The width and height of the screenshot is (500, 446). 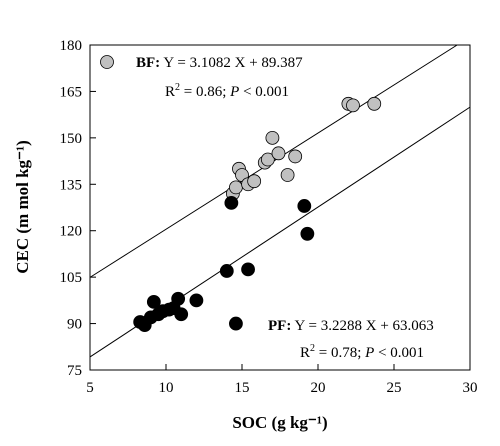 What do you see at coordinates (234, 92) in the screenshot?
I see `bf-p-label: P` at bounding box center [234, 92].